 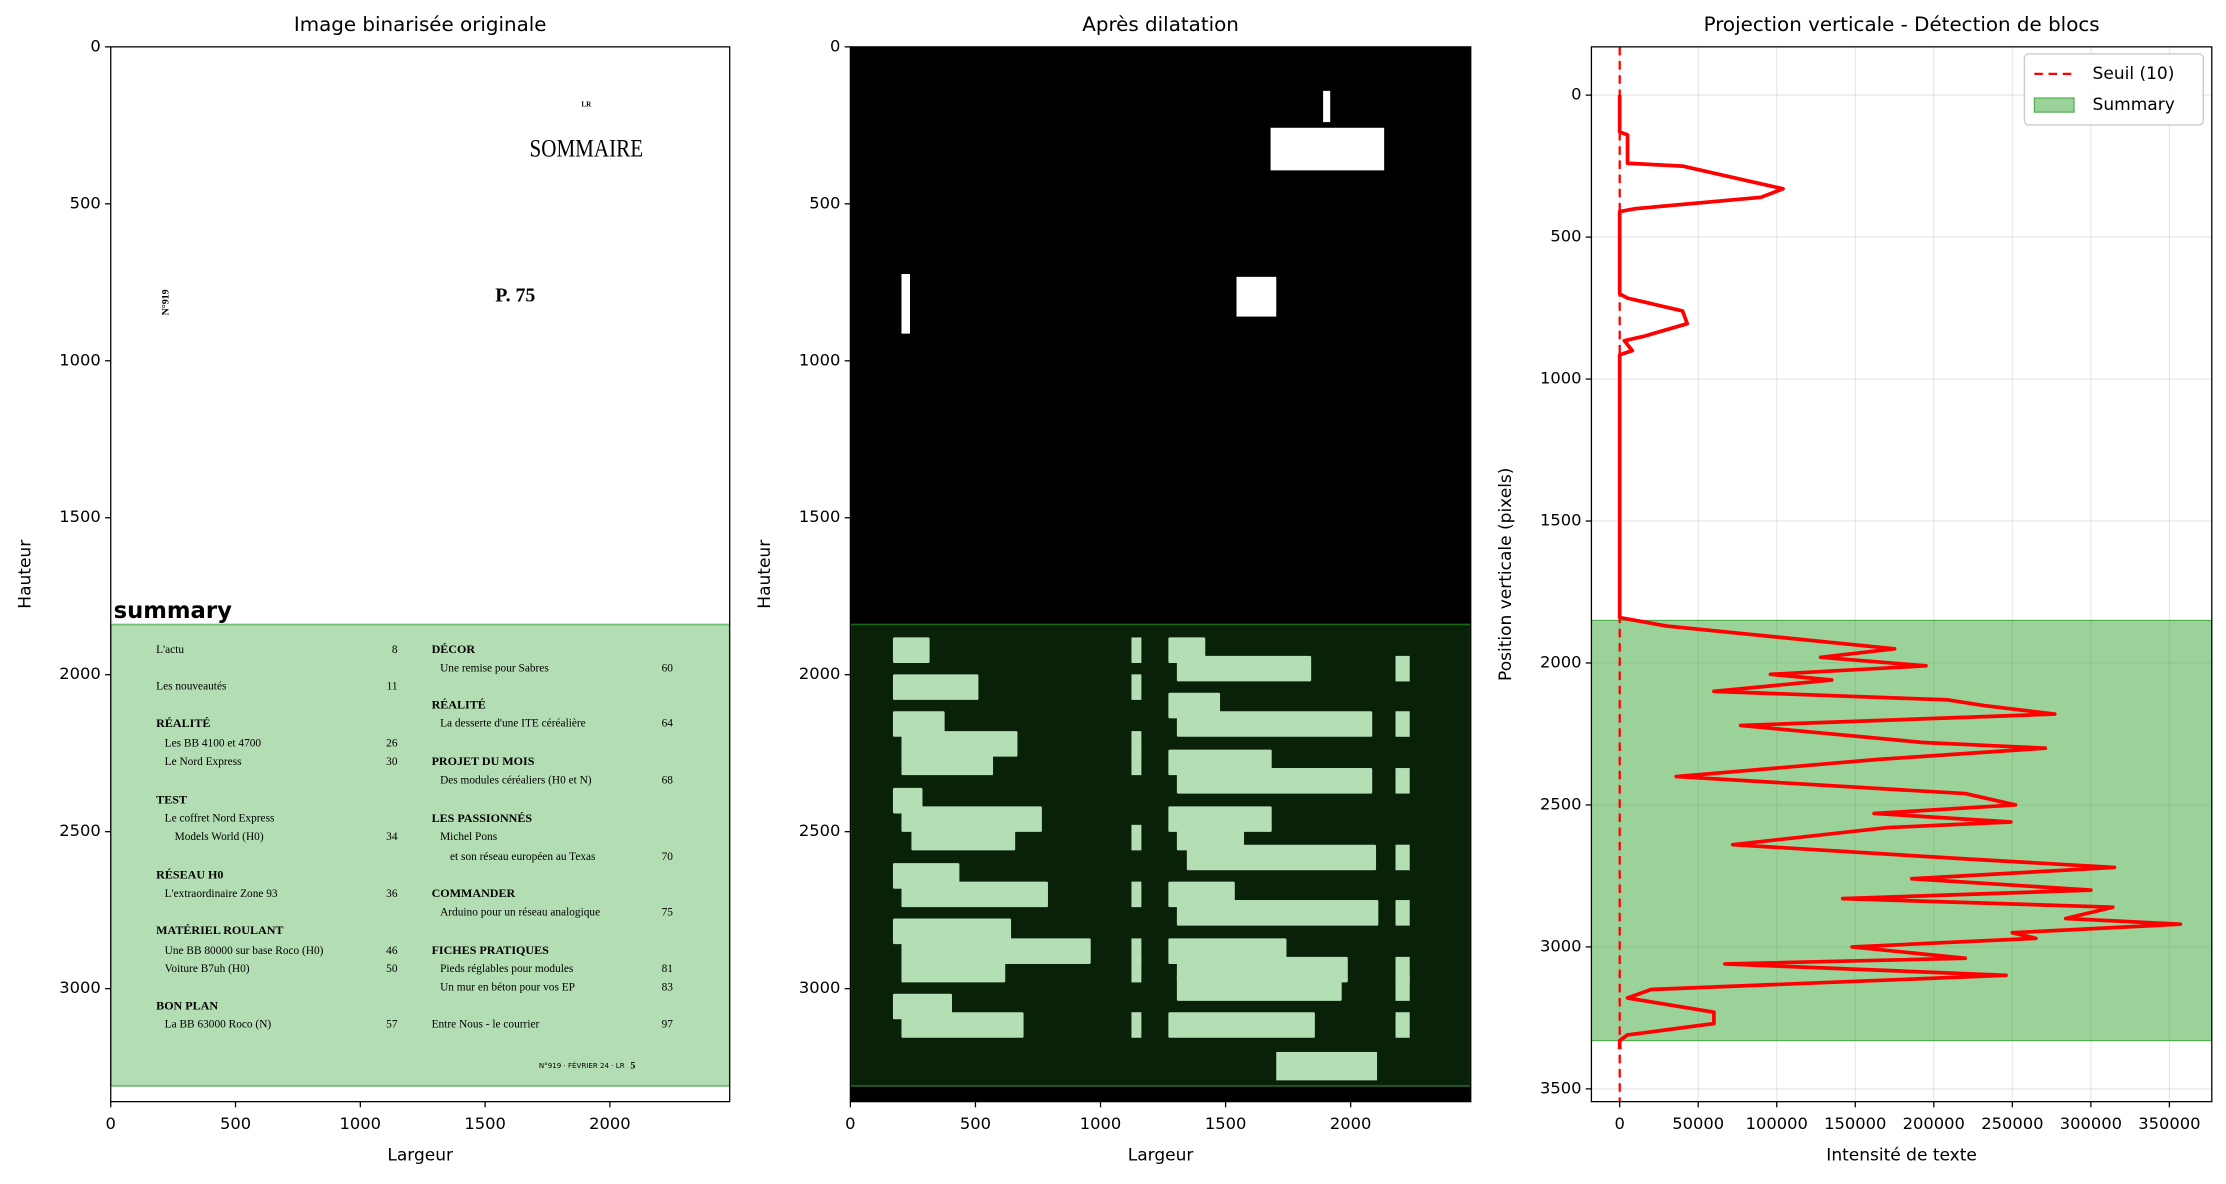 What do you see at coordinates (218, 1025) in the screenshot?
I see `toc-entry: La BB 63000 Roco (N)` at bounding box center [218, 1025].